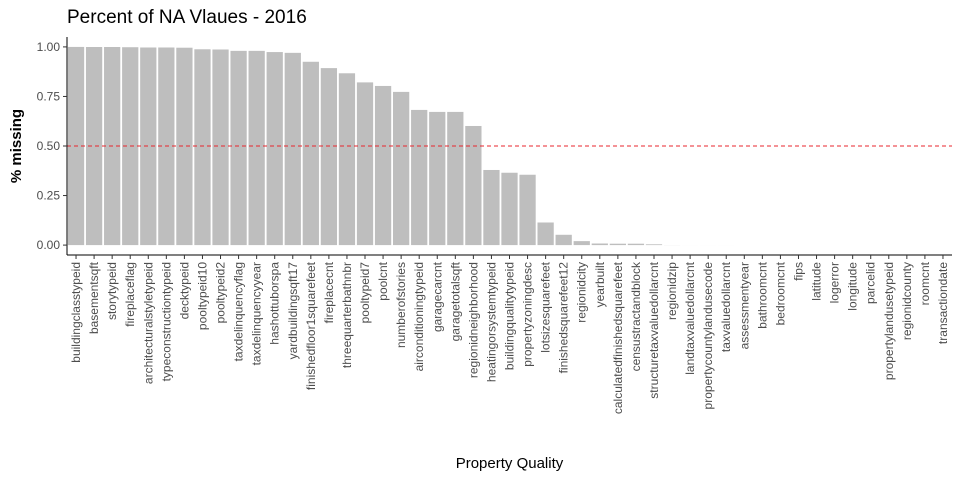  What do you see at coordinates (49, 196) in the screenshot?
I see `y-tick-label: 0.25` at bounding box center [49, 196].